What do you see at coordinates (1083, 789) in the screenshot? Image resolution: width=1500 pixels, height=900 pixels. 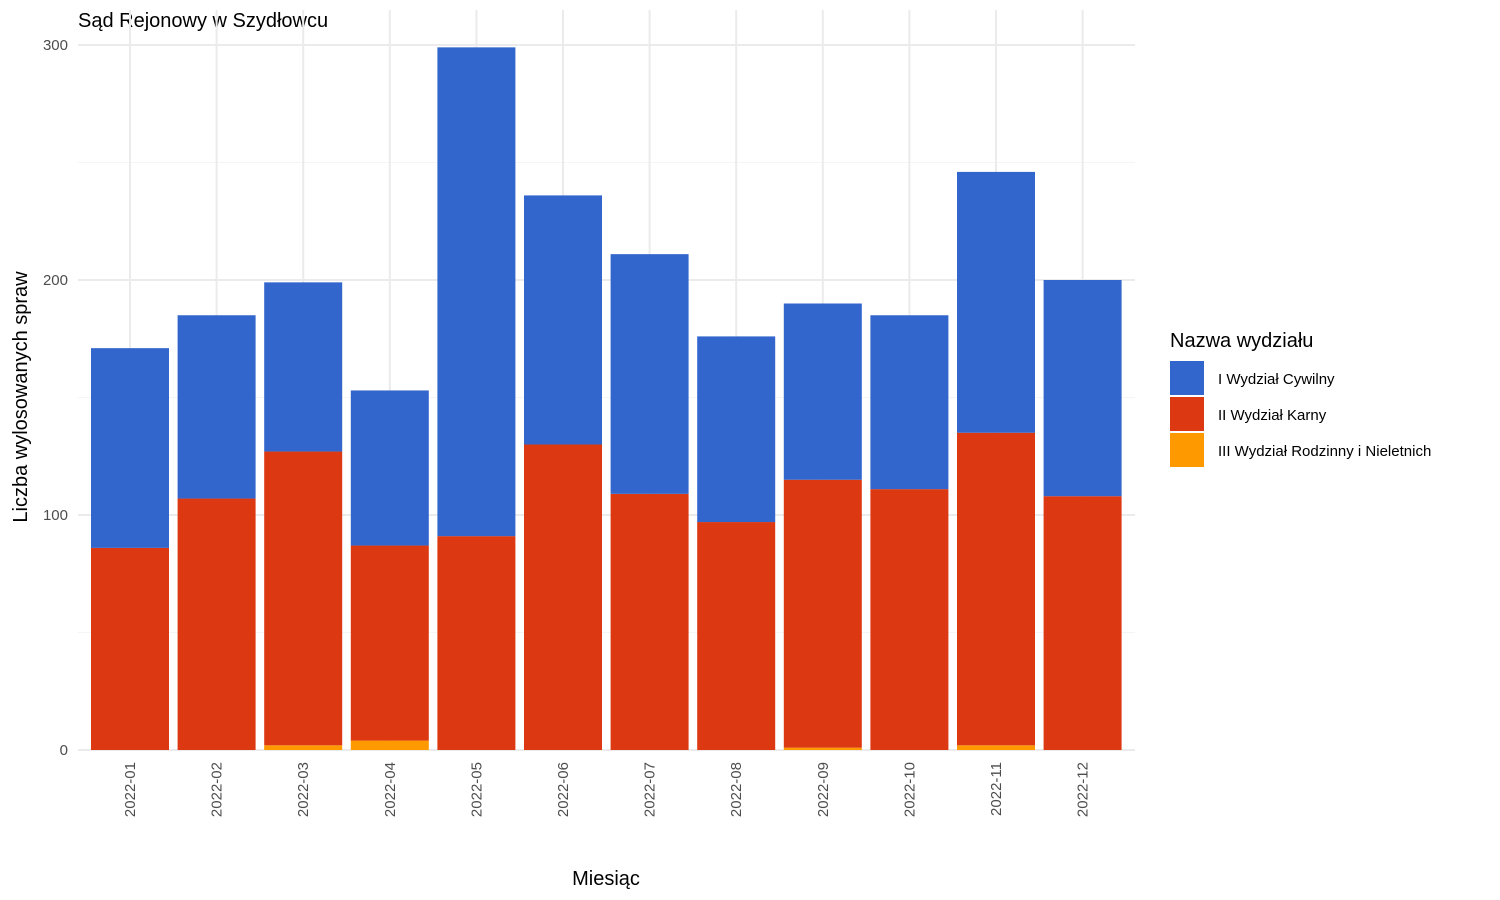 I see `x-tick-label: 2022-12` at bounding box center [1083, 789].